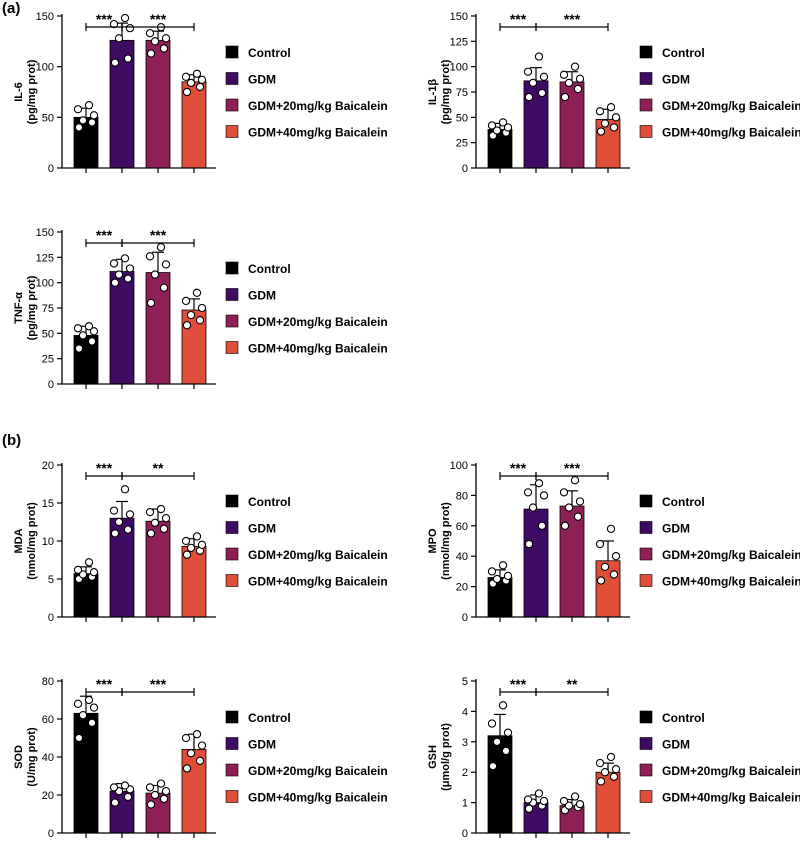 Image resolution: width=800 pixels, height=845 pixels. I want to click on y-axis-label: MPO, so click(433, 541).